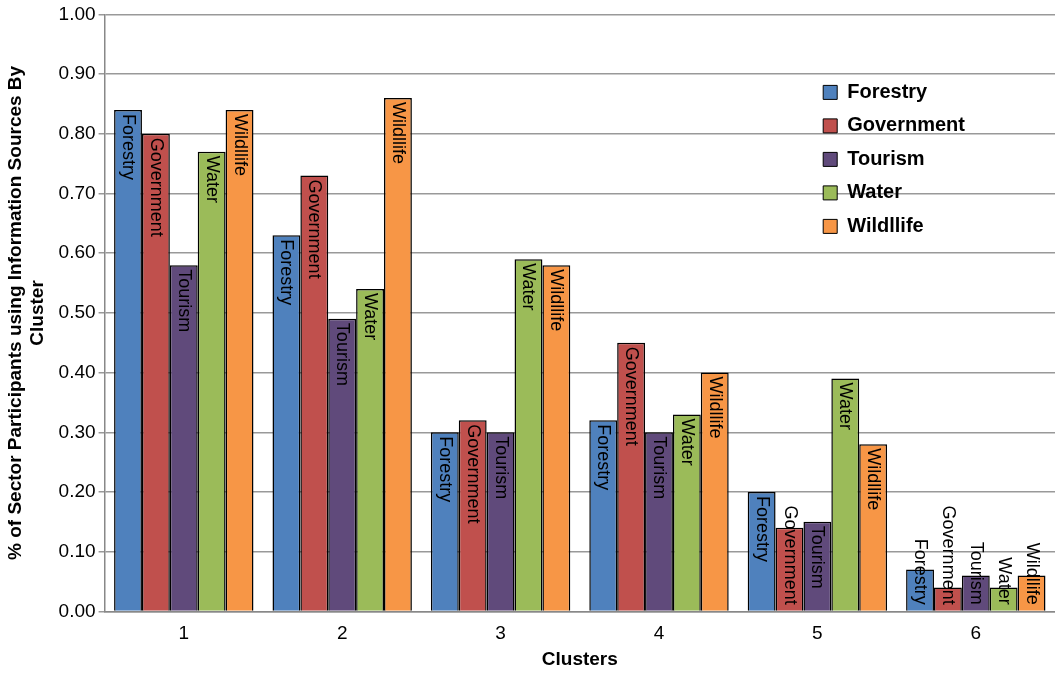 This screenshot has width=1055, height=675. What do you see at coordinates (875, 191) in the screenshot?
I see `legend-label: Water` at bounding box center [875, 191].